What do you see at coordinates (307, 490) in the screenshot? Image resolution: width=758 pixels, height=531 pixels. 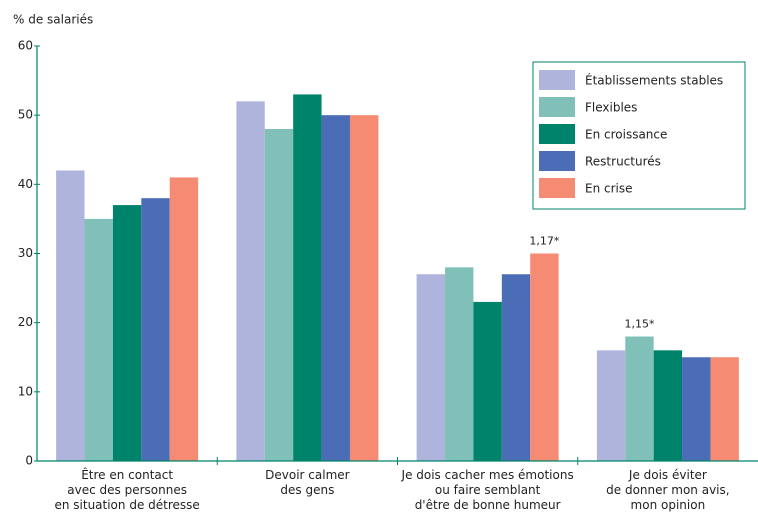 I see `x-tick-label-line: des gens` at bounding box center [307, 490].